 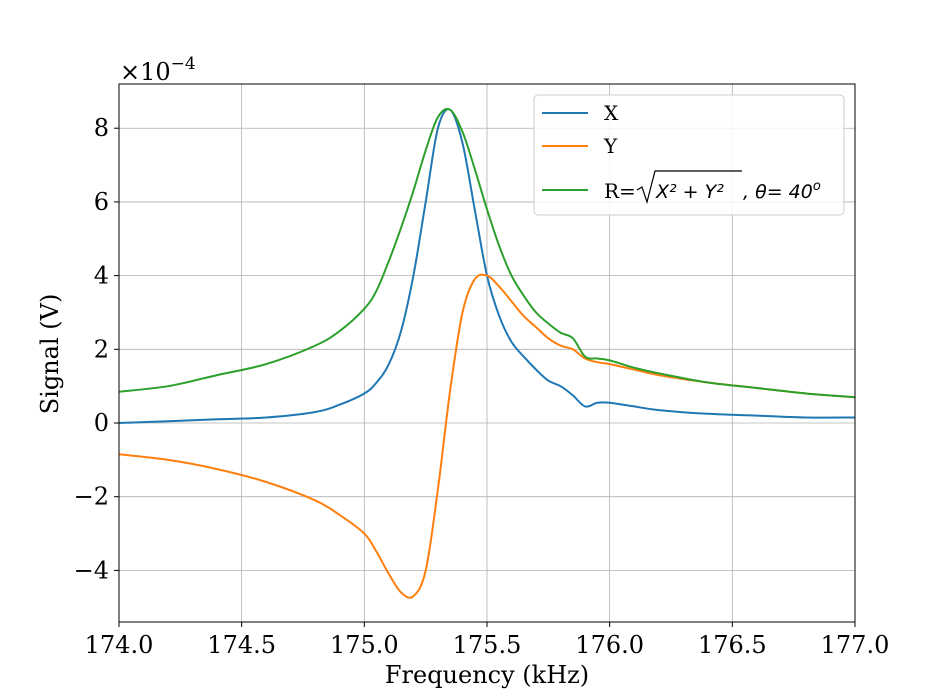 I want to click on x-tick-label: 177.0, so click(x=855, y=645).